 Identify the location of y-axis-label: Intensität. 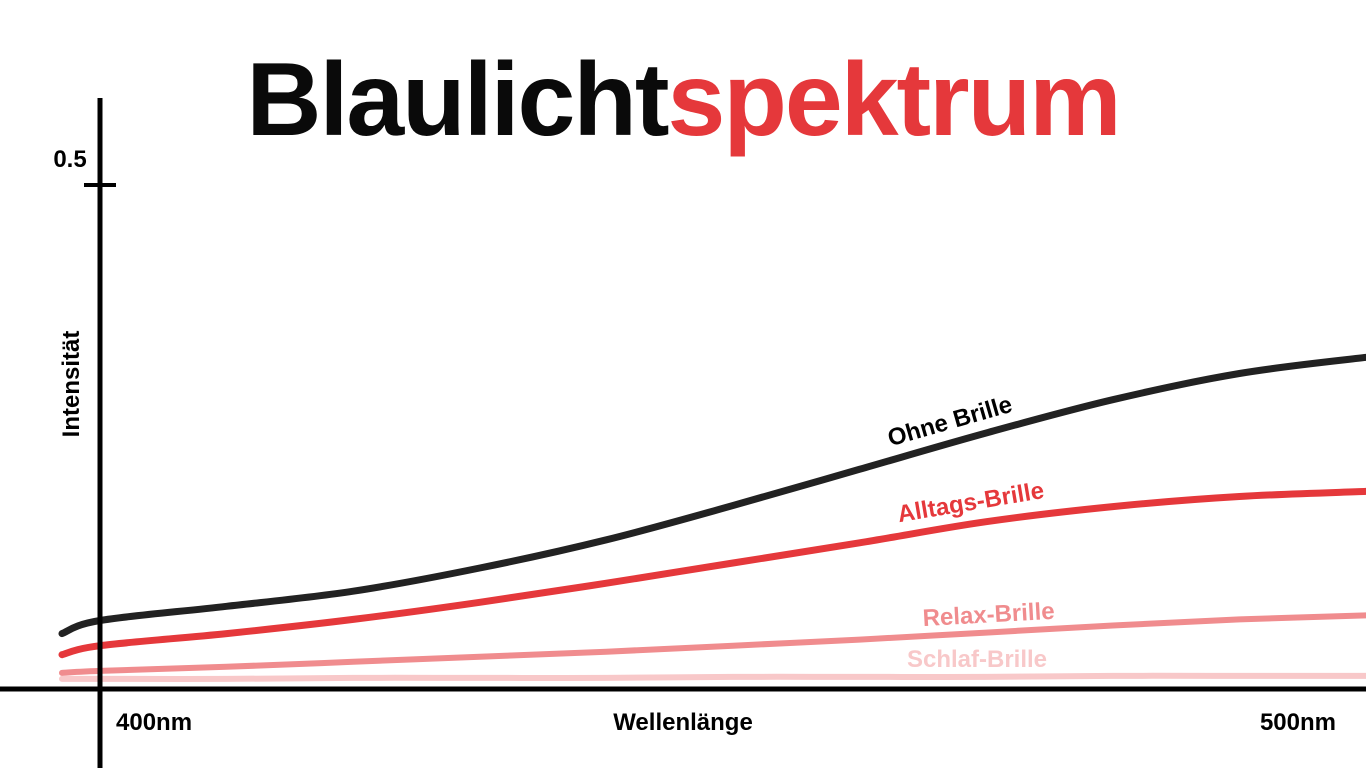
(71, 384).